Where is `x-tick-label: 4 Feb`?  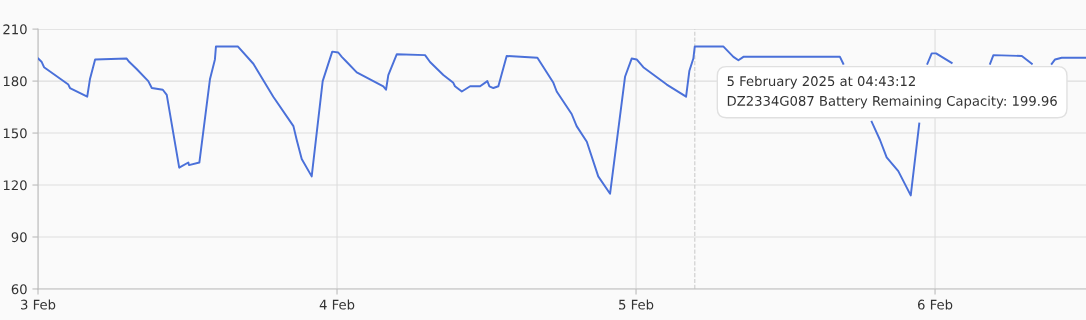
x-tick-label: 4 Feb is located at coordinates (337, 304).